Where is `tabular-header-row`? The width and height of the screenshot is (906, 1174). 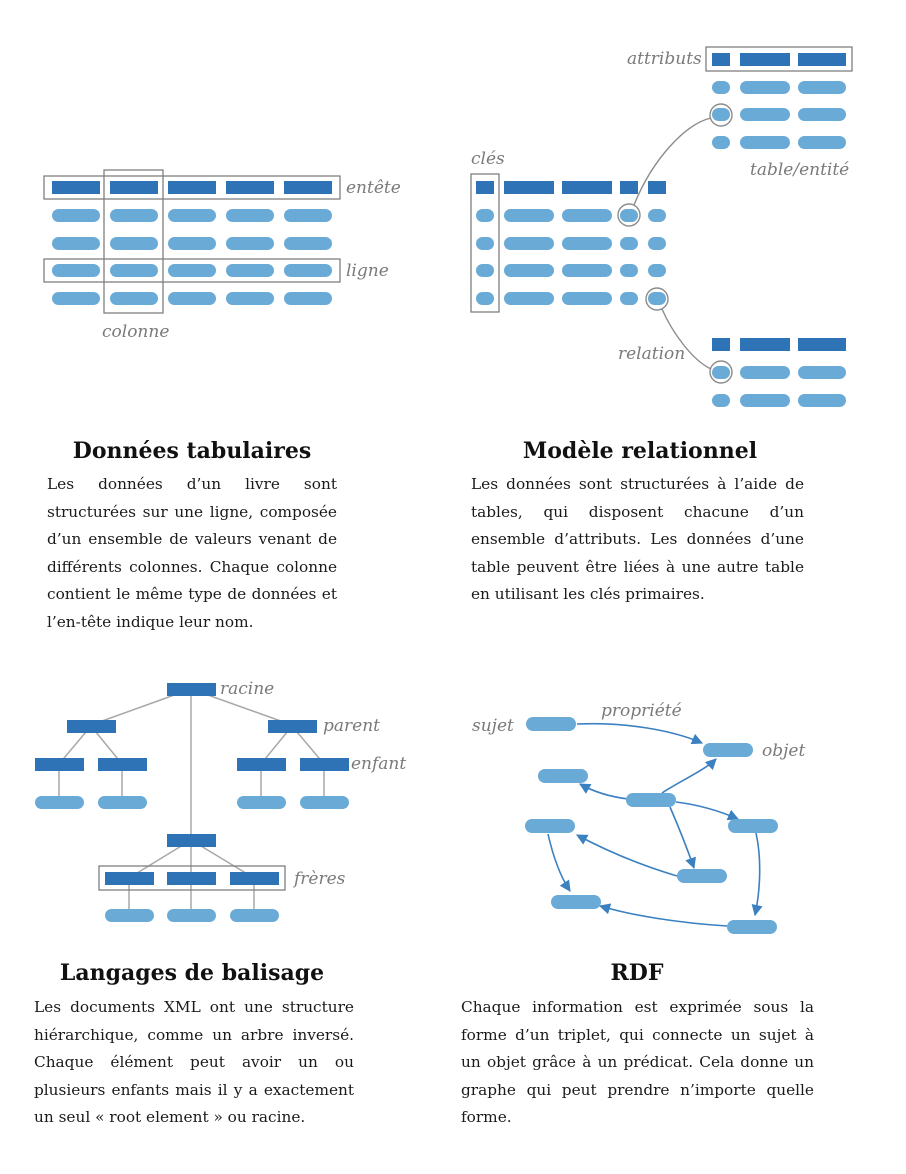
tabular-header-row is located at coordinates (192, 187).